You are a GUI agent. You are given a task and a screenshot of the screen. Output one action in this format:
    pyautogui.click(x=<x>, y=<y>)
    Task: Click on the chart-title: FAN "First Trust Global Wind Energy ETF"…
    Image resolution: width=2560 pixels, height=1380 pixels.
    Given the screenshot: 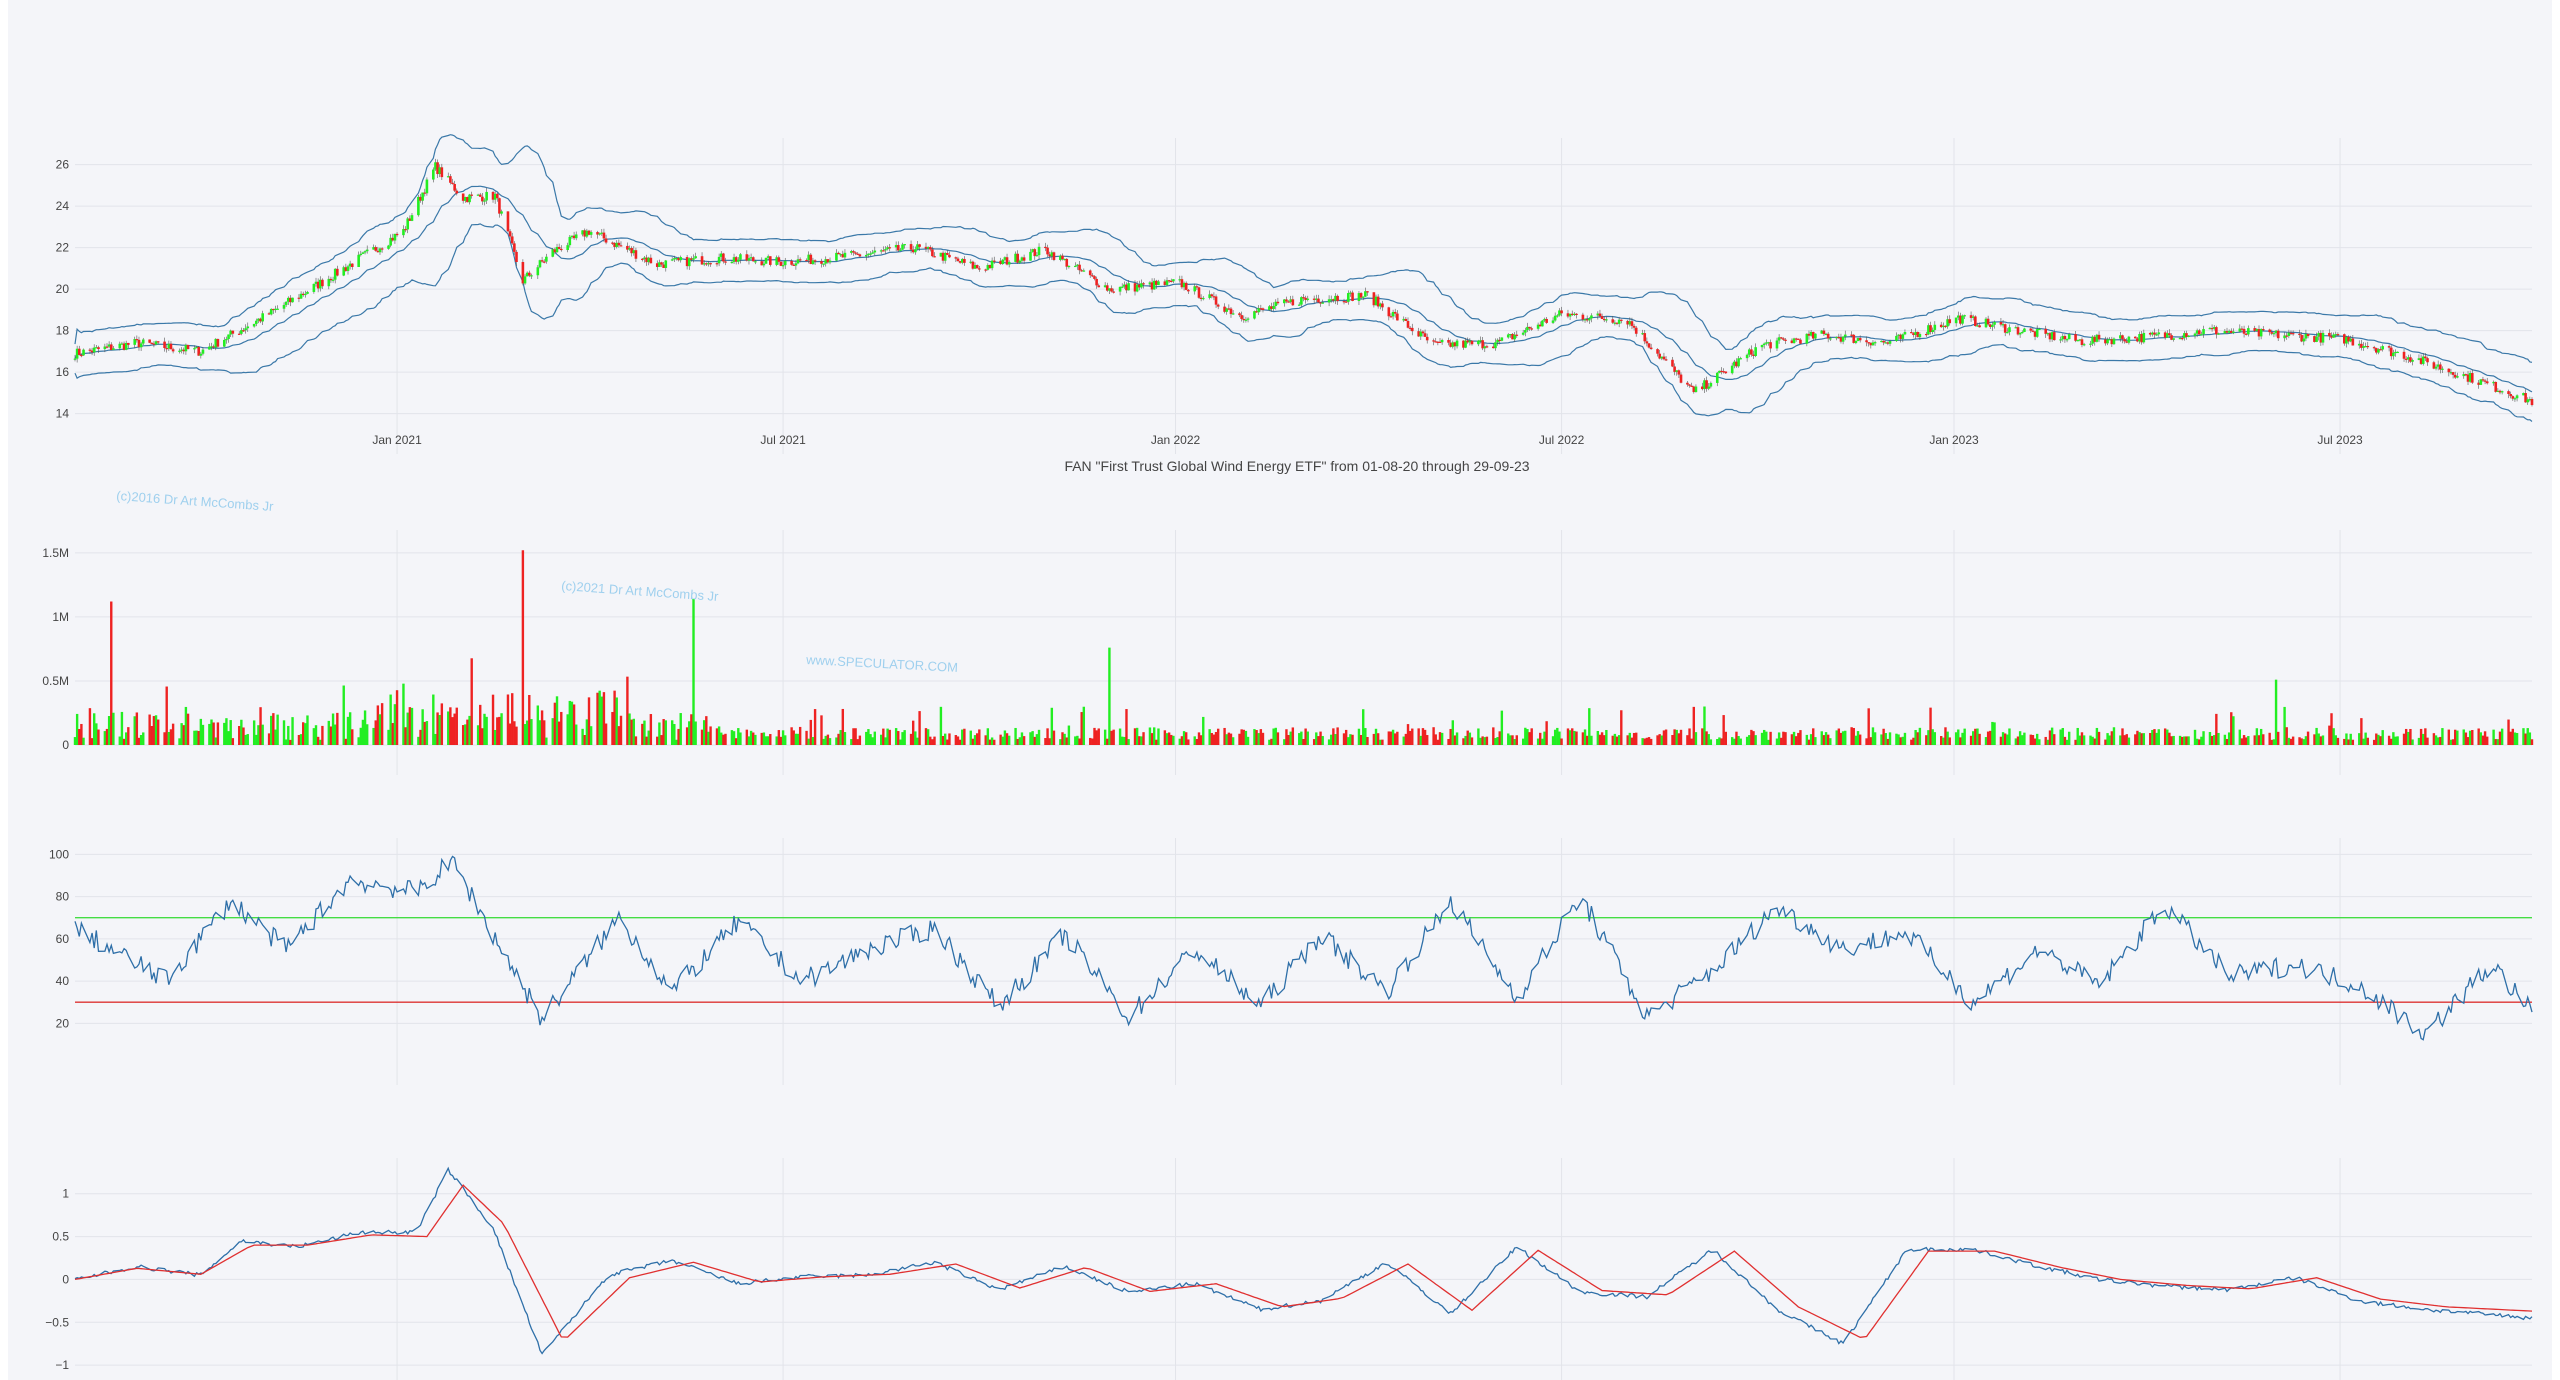 What is the action you would take?
    pyautogui.click(x=1296, y=466)
    